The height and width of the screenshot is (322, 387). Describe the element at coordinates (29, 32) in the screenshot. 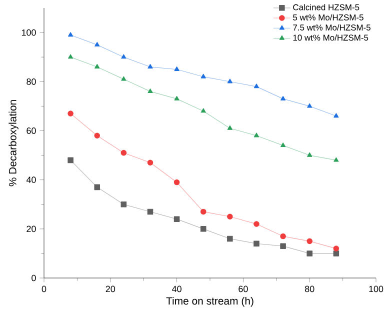

I see `y-tick-label: 100` at that location.